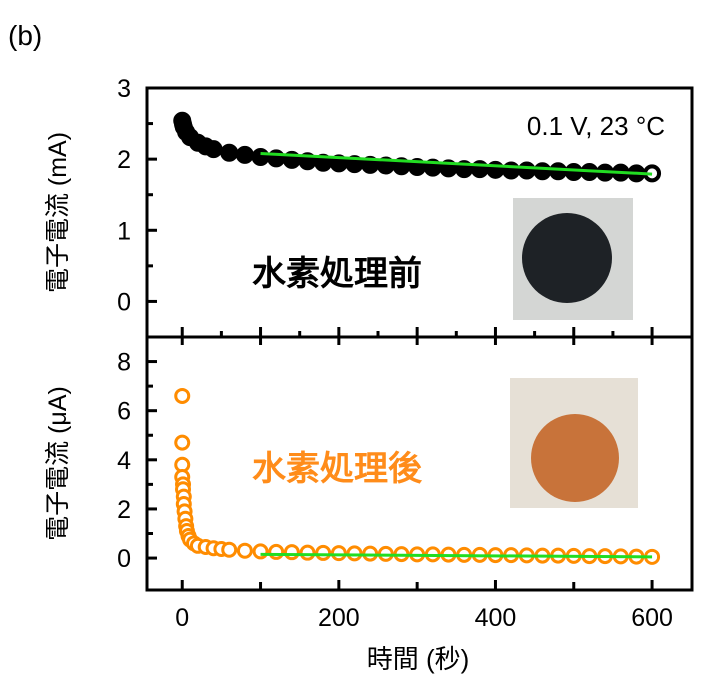 This screenshot has width=710, height=694. What do you see at coordinates (124, 461) in the screenshot?
I see `y-tick-label: 4` at bounding box center [124, 461].